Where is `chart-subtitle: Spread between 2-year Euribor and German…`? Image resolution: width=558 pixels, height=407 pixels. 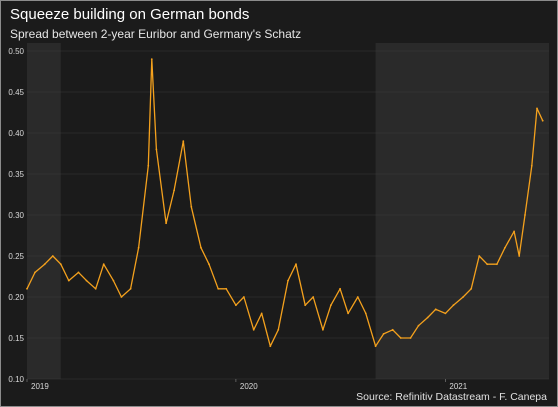 chart-subtitle: Spread between 2-year Euribor and German… is located at coordinates (156, 34).